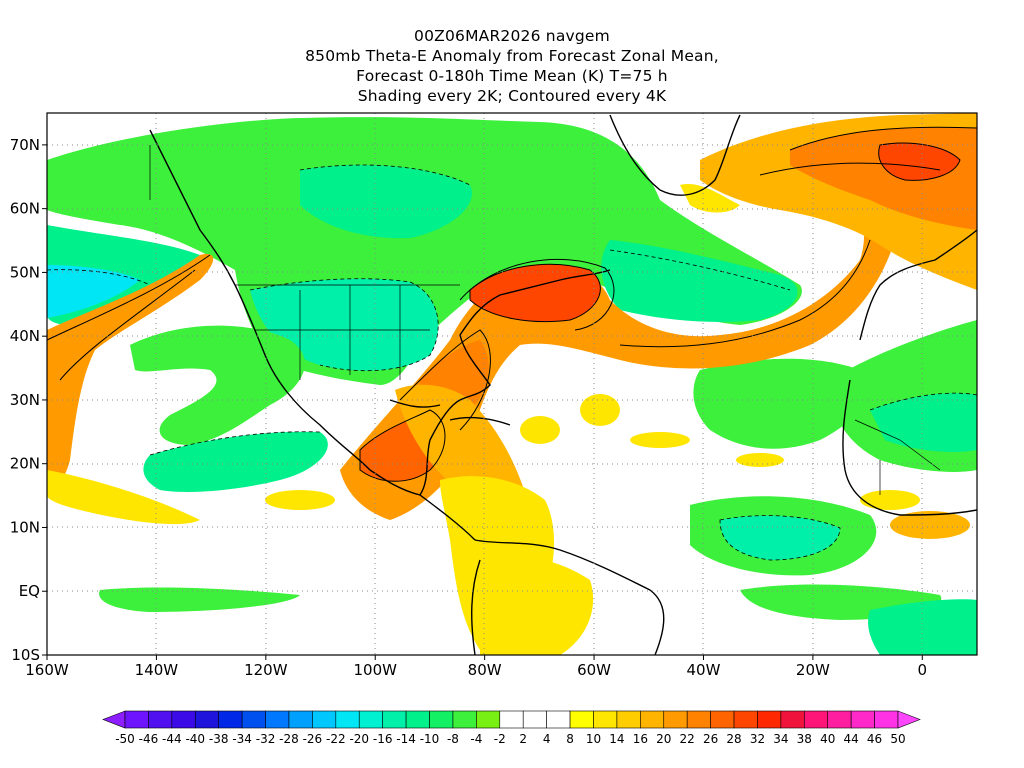  Describe the element at coordinates (25, 209) in the screenshot. I see `lat-tick-label: 60N` at that location.